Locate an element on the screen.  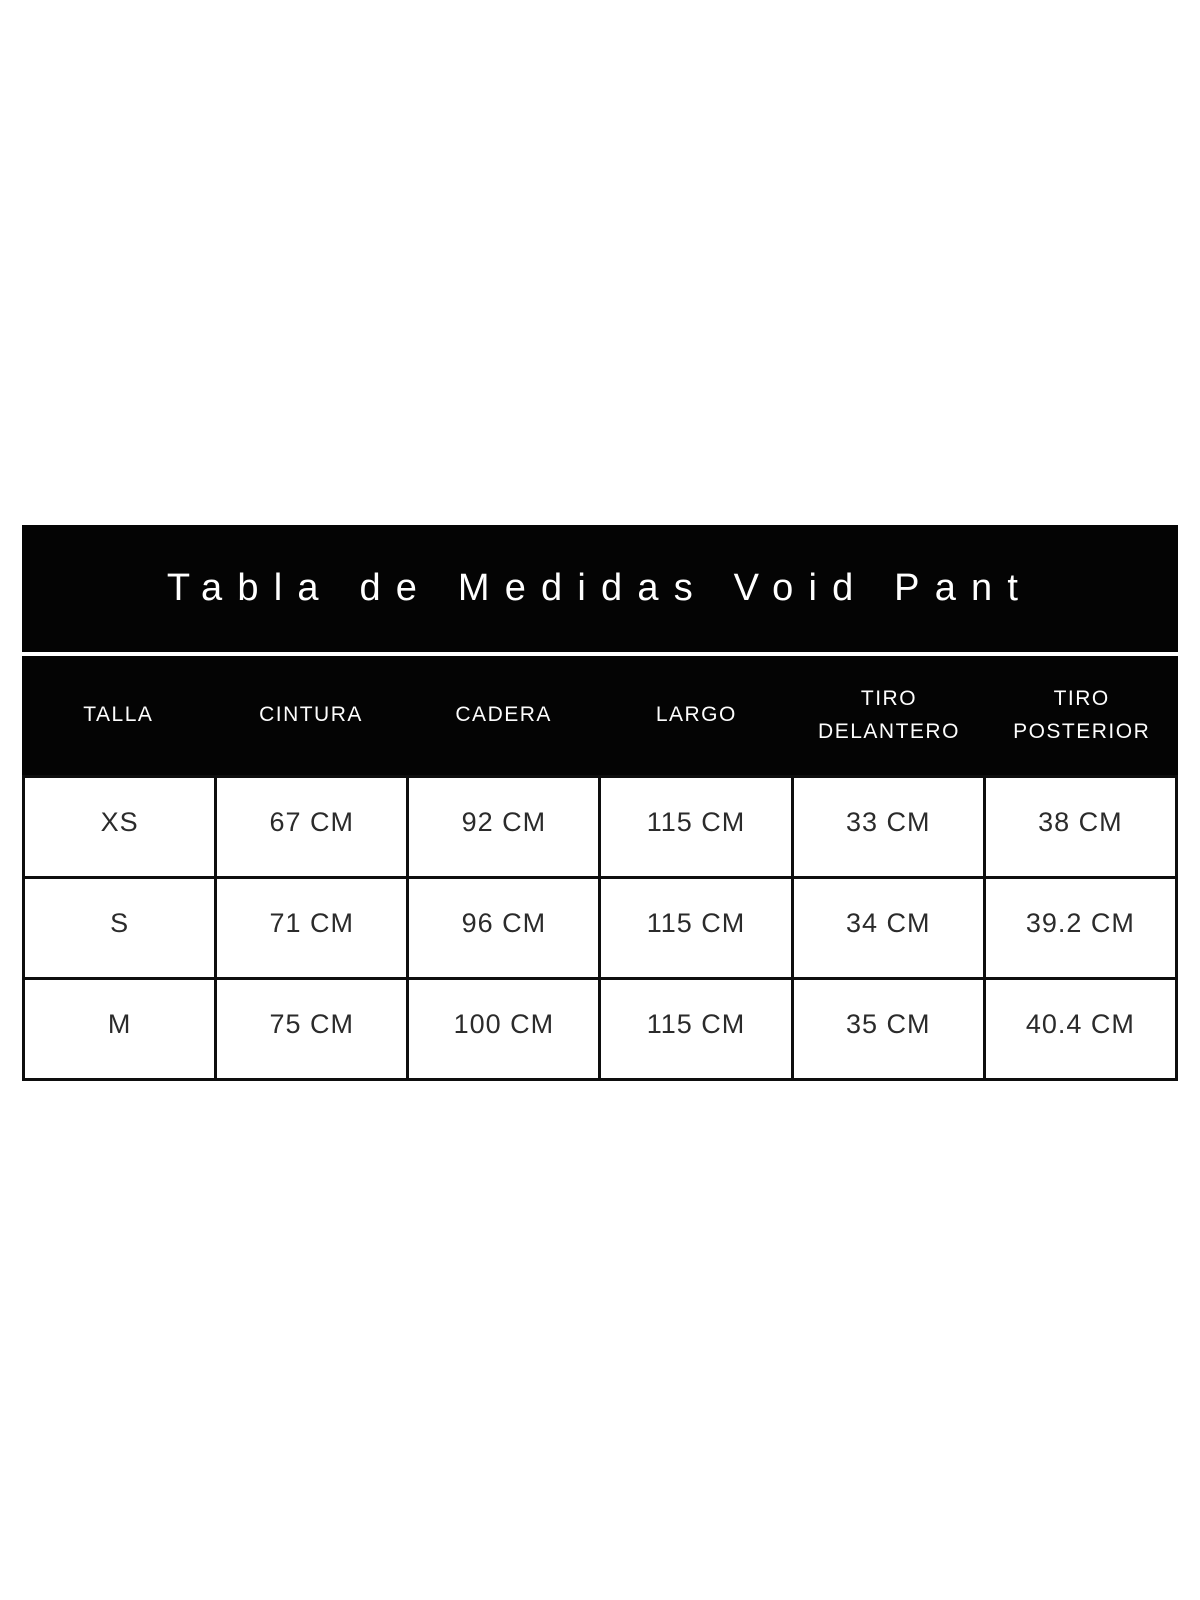
cell-cadera: 100 CM is located at coordinates (504, 1029).